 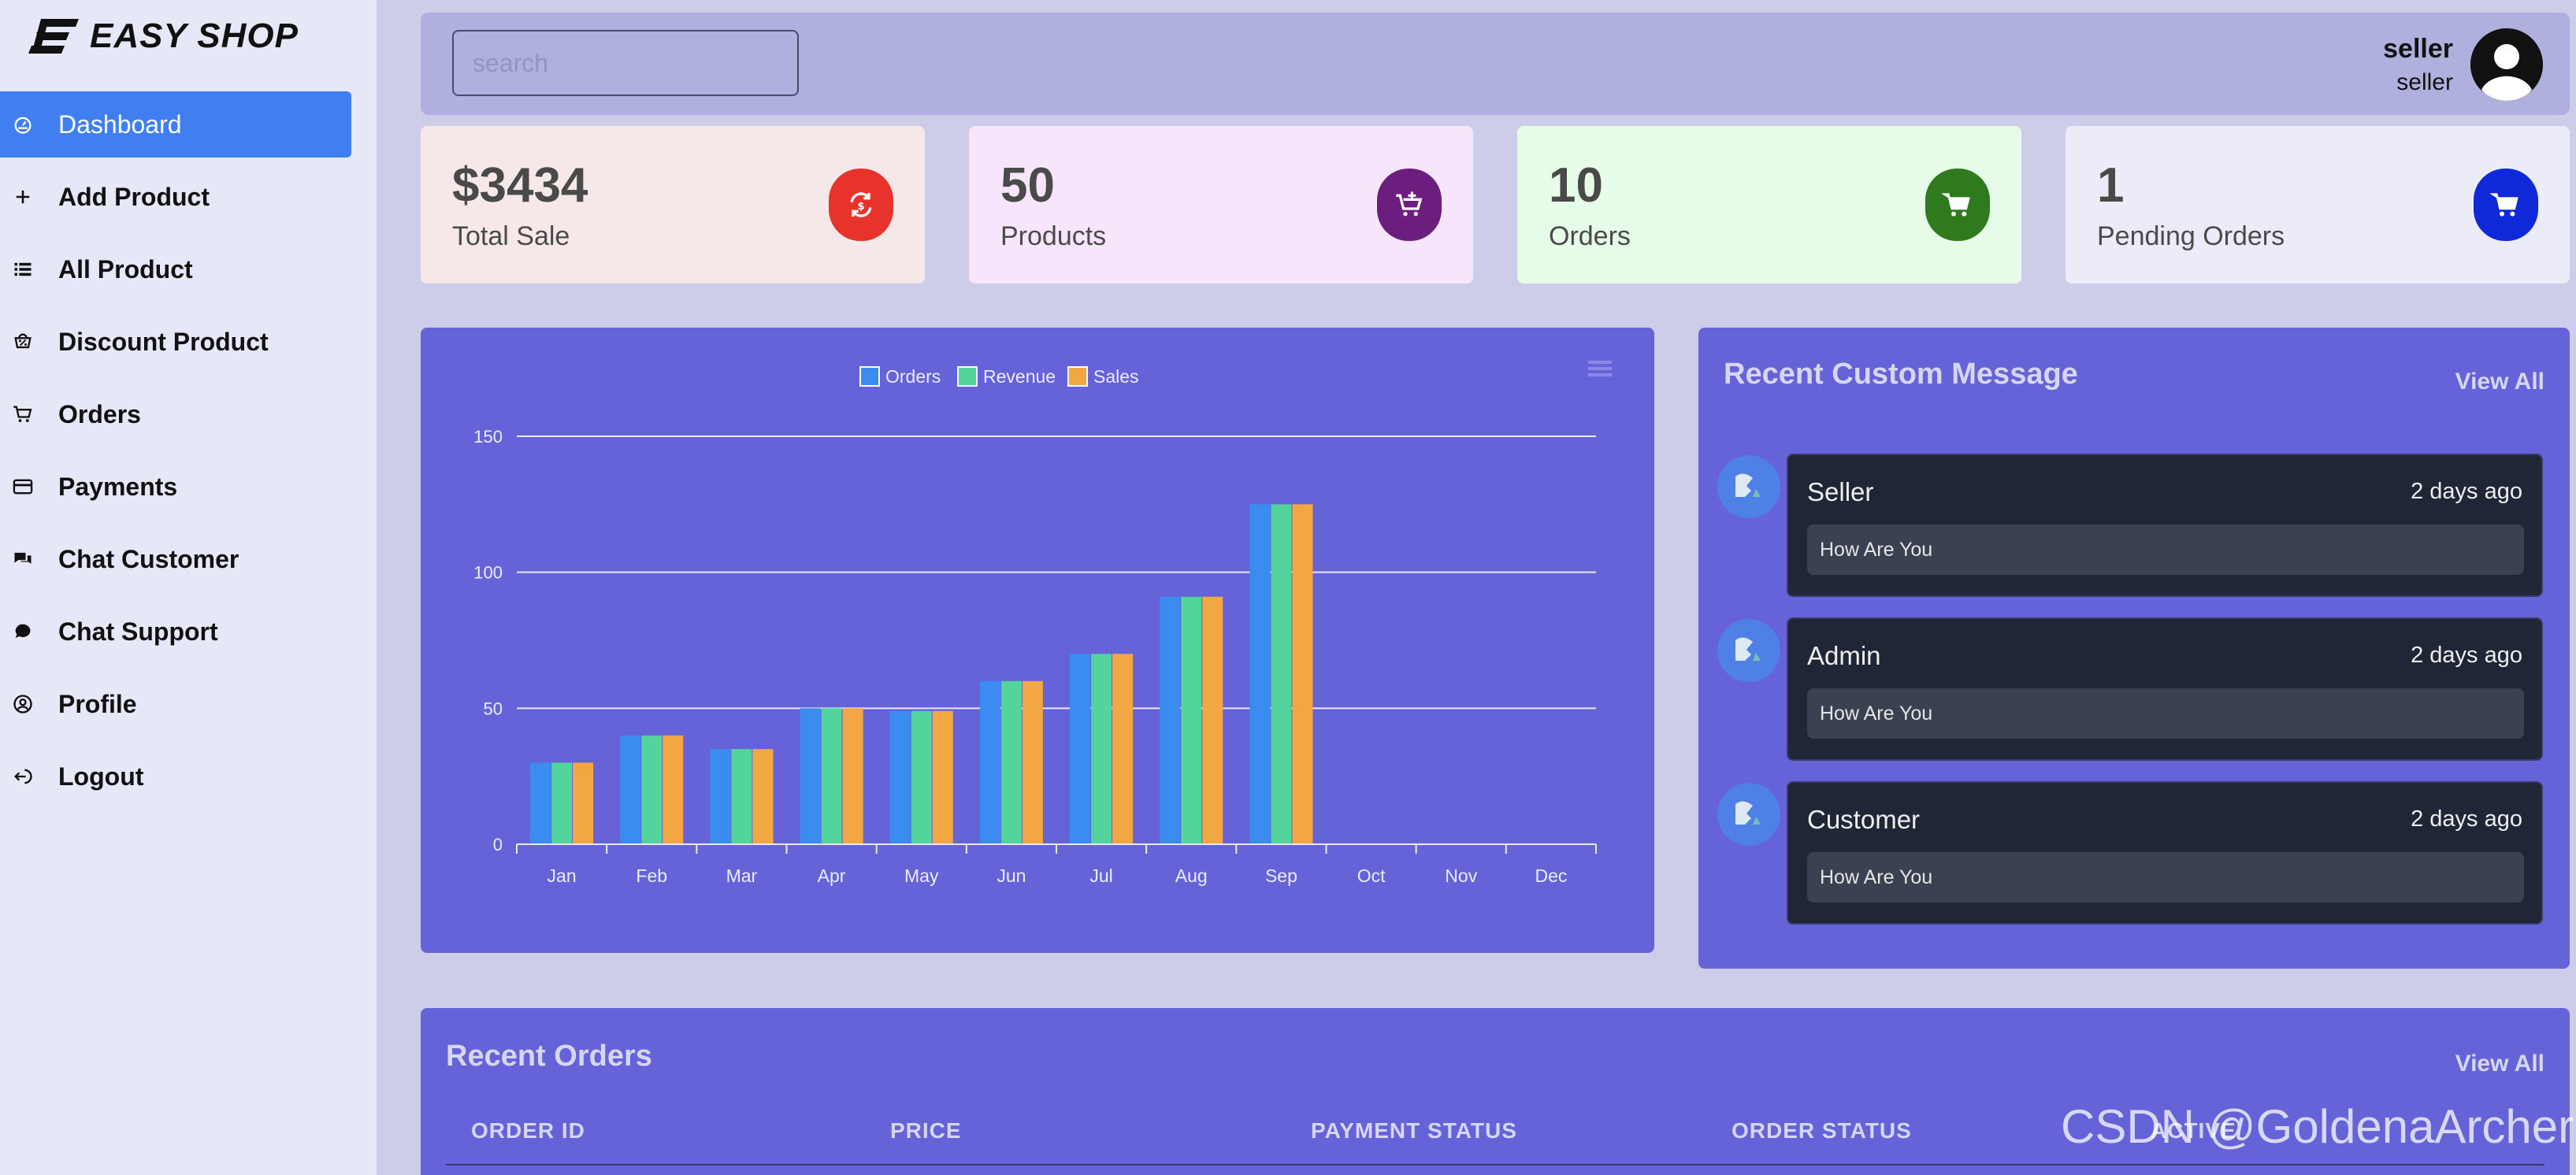 I want to click on chart-menu-icon, so click(x=1600, y=368).